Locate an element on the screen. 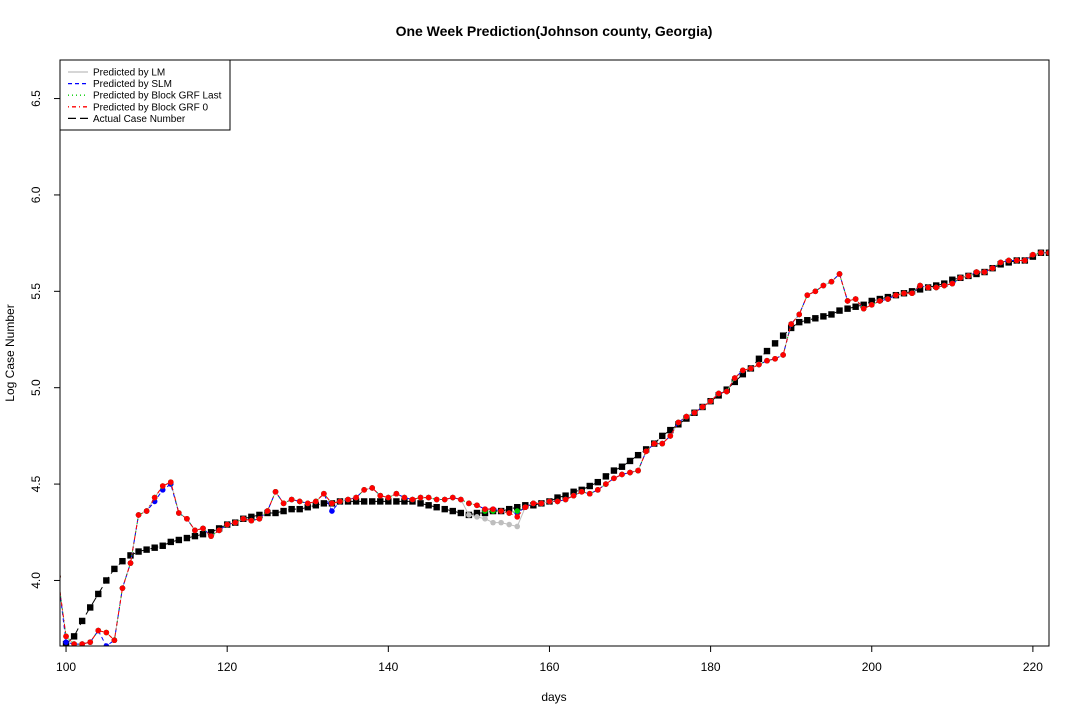 The height and width of the screenshot is (720, 1080). x-tick-label: 140 is located at coordinates (388, 667).